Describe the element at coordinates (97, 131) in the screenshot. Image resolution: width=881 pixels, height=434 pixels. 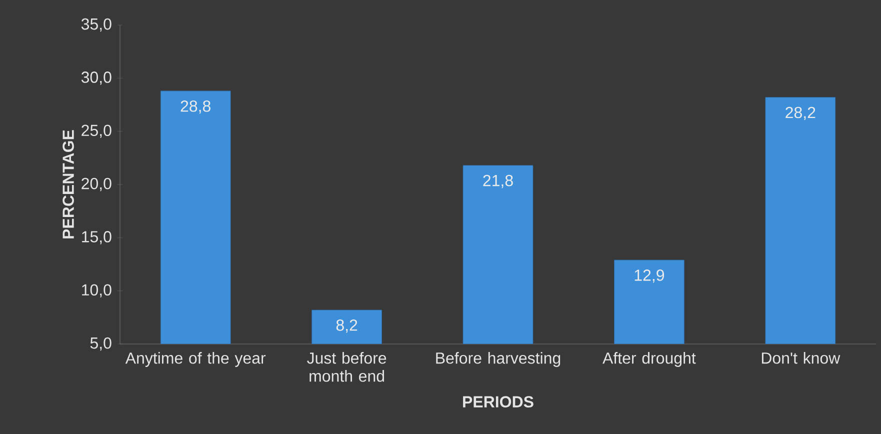
I see `y-tick-label: 25,0` at that location.